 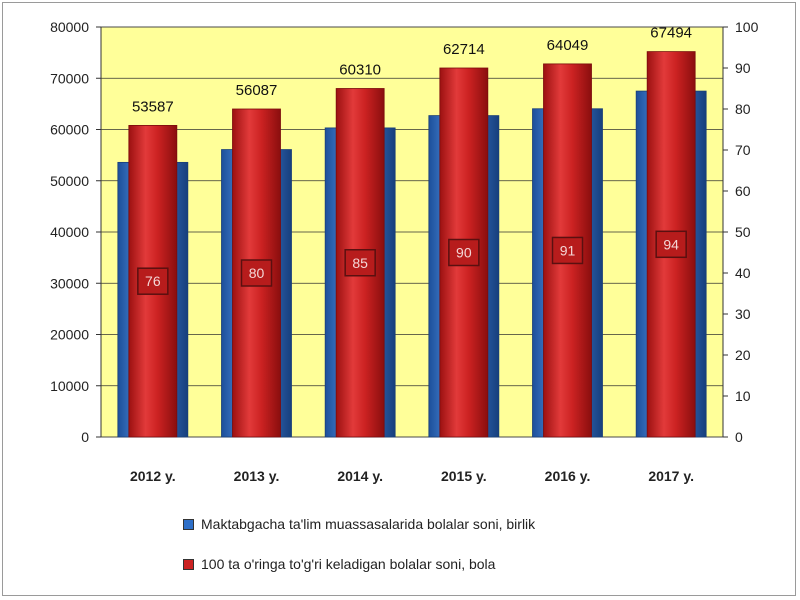 What do you see at coordinates (69, 181) in the screenshot?
I see `left-tick-label: 50000` at bounding box center [69, 181].